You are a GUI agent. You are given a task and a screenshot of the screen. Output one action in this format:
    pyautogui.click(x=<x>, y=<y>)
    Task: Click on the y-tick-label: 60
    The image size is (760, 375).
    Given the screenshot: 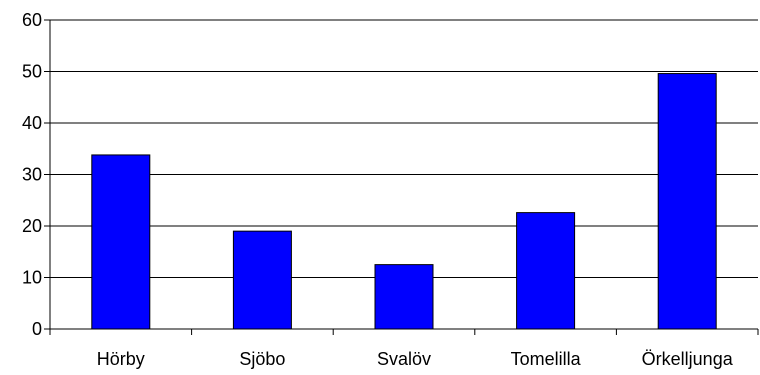 What is the action you would take?
    pyautogui.click(x=32, y=20)
    